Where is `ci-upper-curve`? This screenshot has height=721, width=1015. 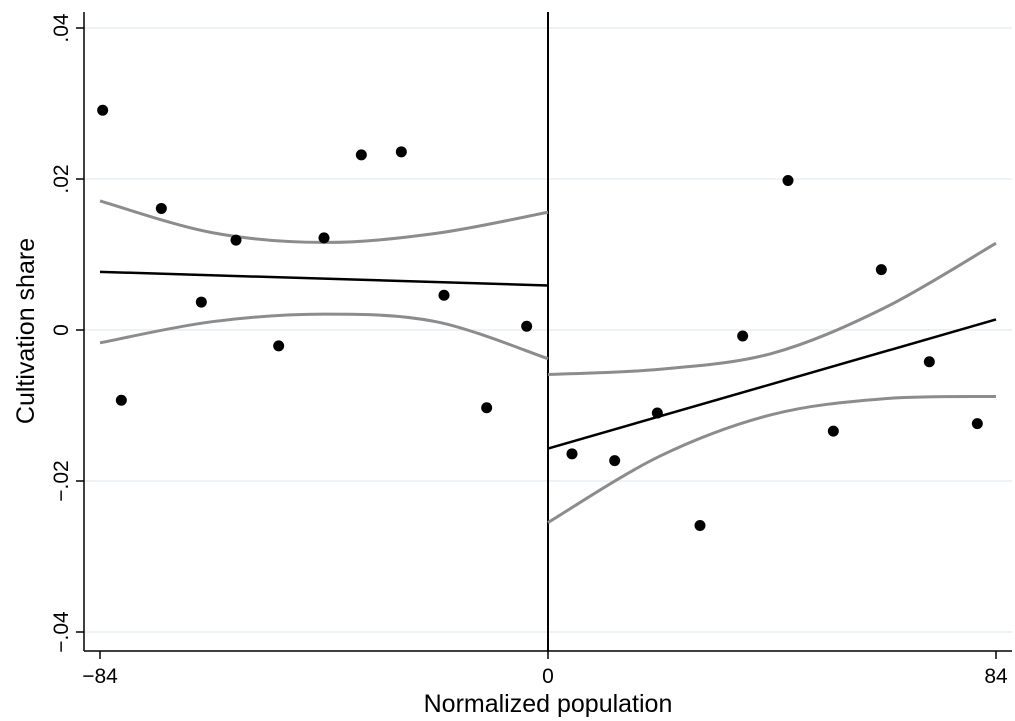
ci-upper-curve is located at coordinates (772, 309).